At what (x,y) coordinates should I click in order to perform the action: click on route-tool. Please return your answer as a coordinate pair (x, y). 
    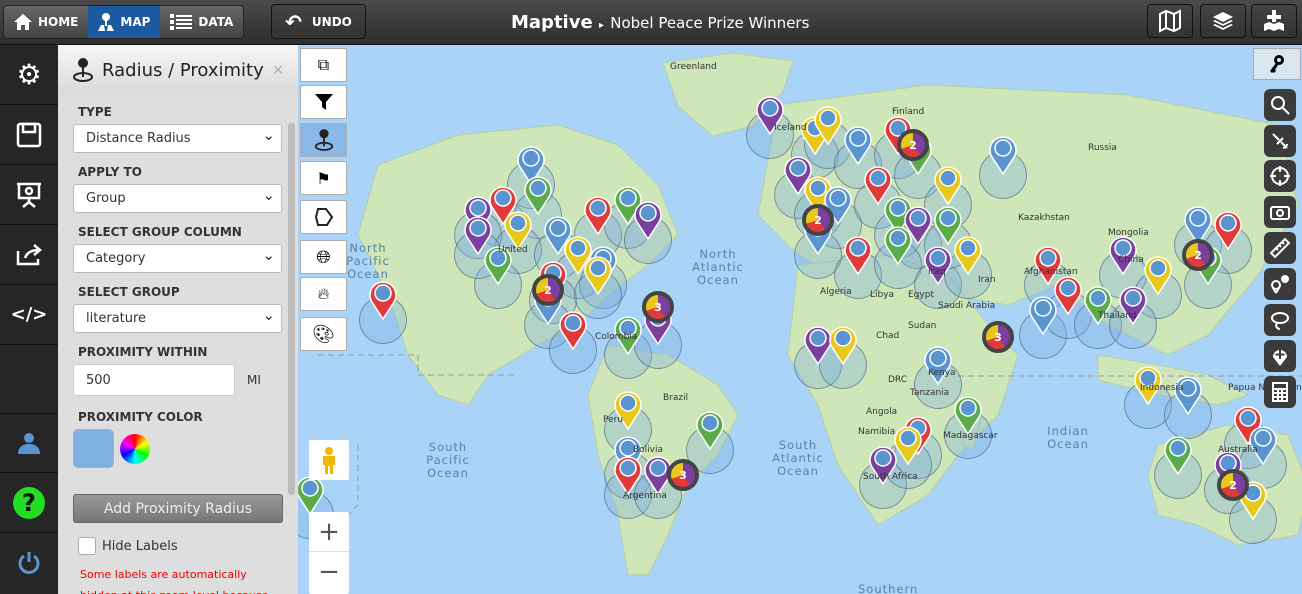
    Looking at the image, I should click on (1280, 284).